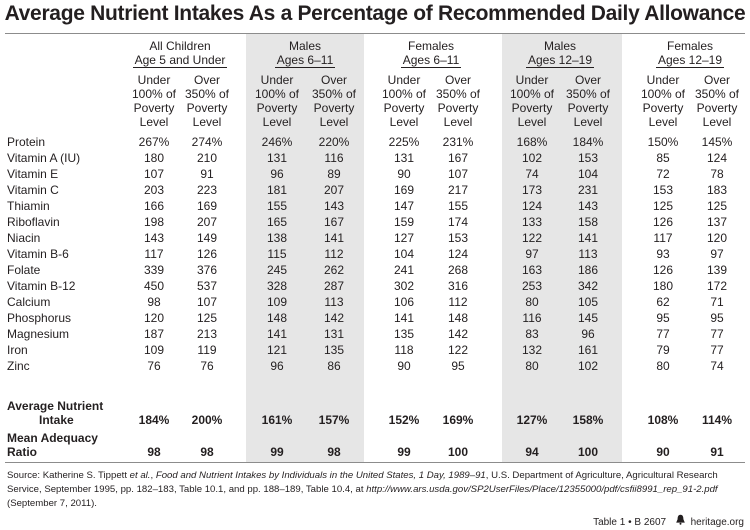 This screenshot has width=750, height=530. Describe the element at coordinates (277, 254) in the screenshot. I see `table-cell: 115` at that location.